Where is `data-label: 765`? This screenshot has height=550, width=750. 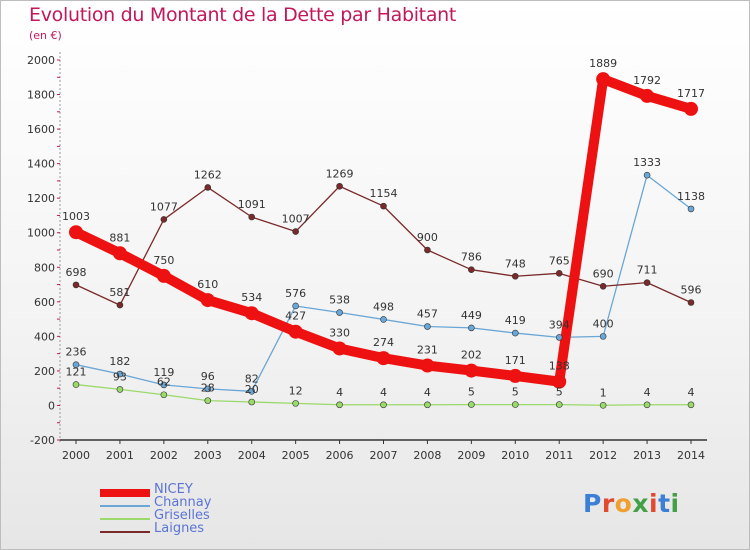 data-label: 765 is located at coordinates (559, 260).